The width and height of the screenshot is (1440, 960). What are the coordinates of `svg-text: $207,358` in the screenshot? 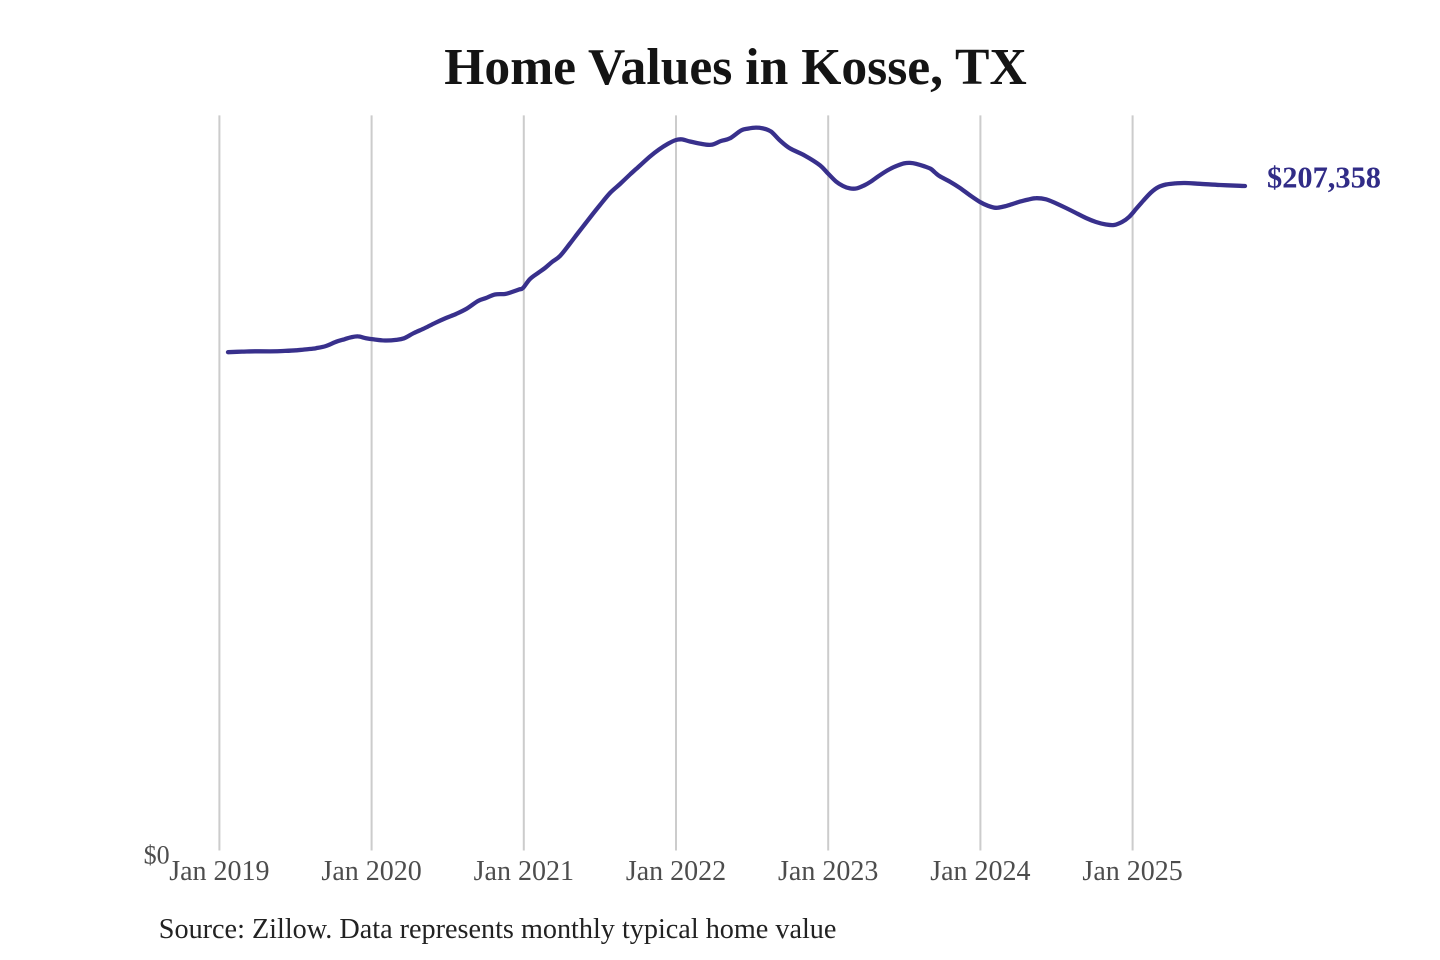 It's located at (1324, 178).